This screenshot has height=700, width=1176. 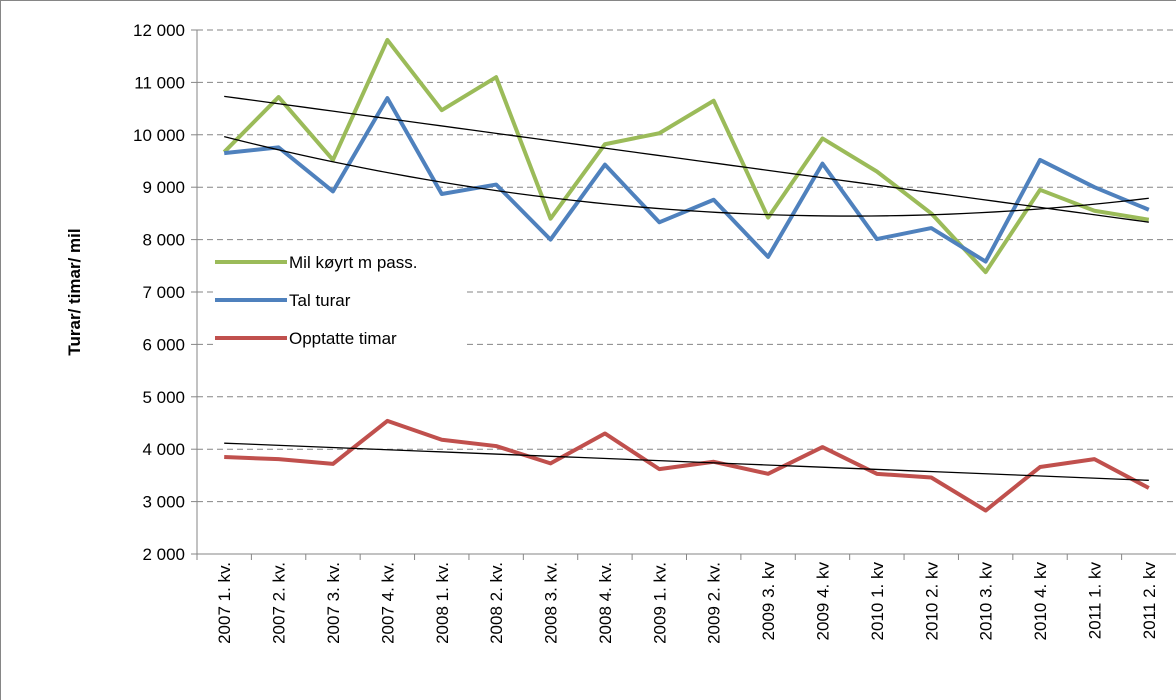 What do you see at coordinates (163, 344) in the screenshot?
I see `y-tick-label: 6 000` at bounding box center [163, 344].